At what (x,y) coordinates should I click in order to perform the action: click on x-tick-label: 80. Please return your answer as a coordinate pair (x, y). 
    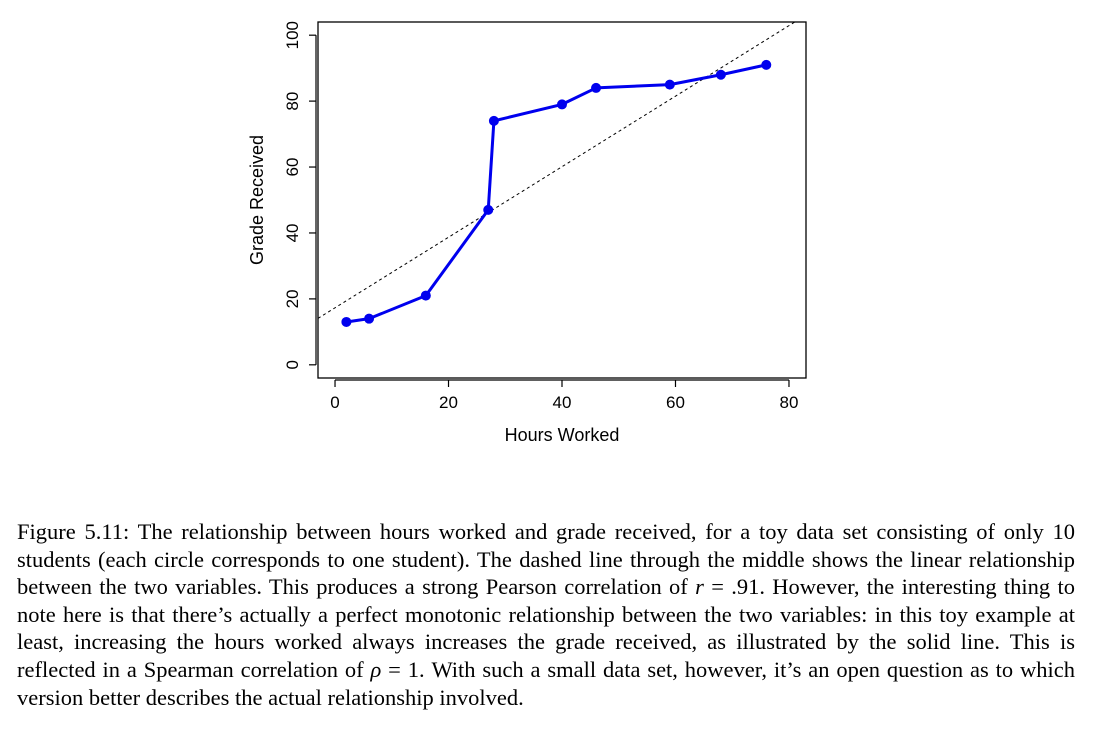
    Looking at the image, I should click on (789, 402).